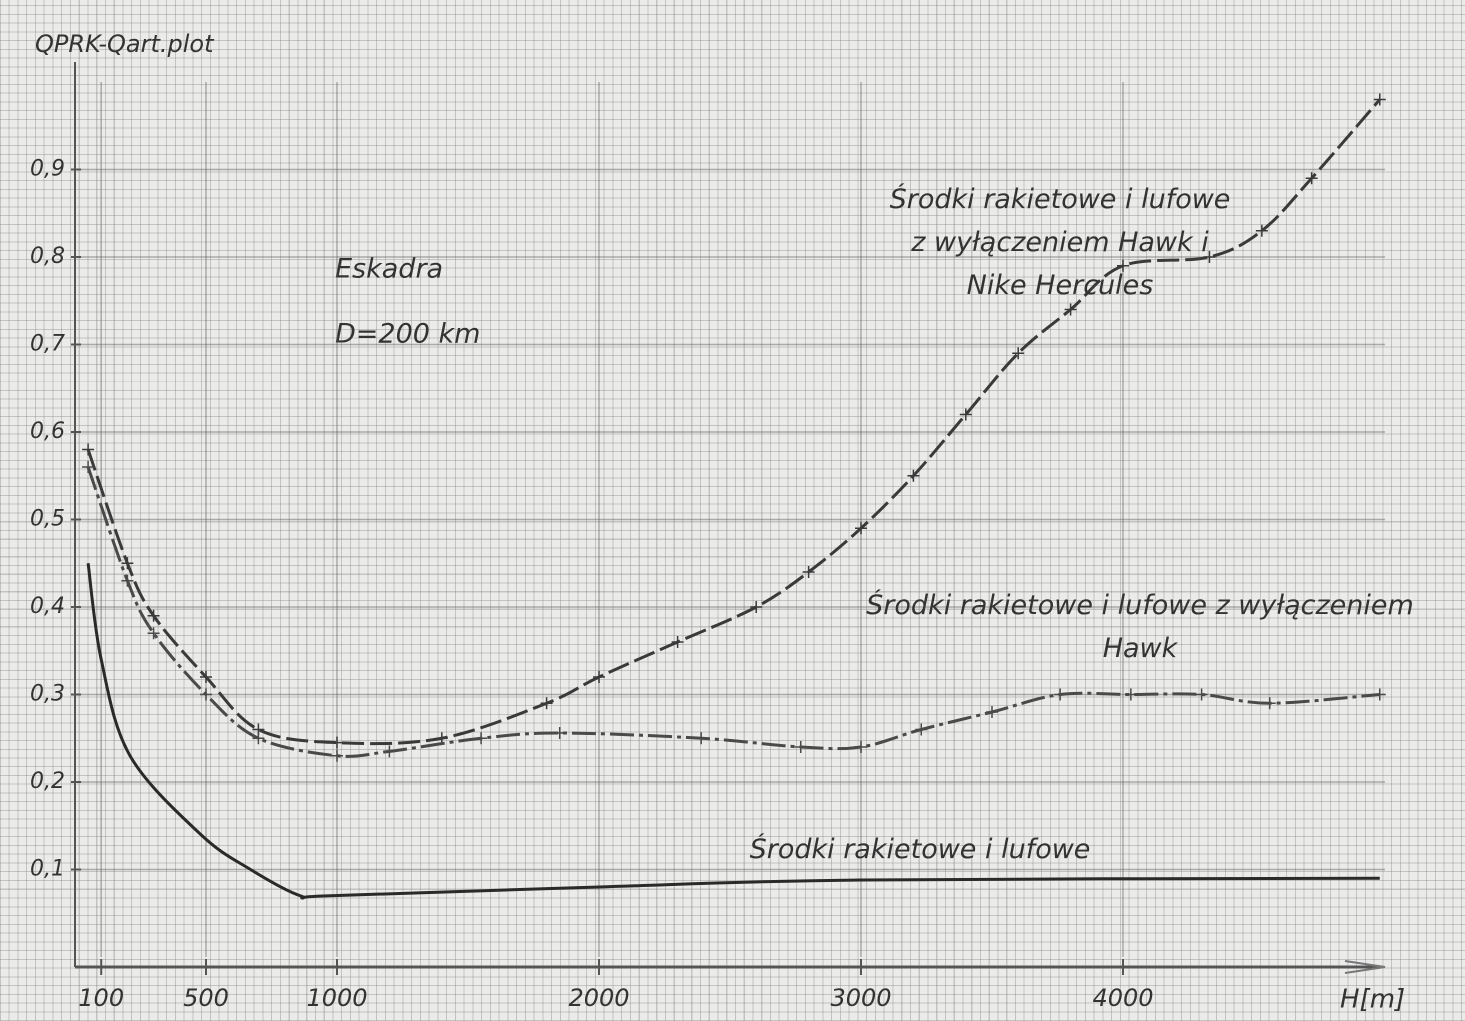 This screenshot has width=1465, height=1021. I want to click on y-tick-label: 0,1, so click(47, 869).